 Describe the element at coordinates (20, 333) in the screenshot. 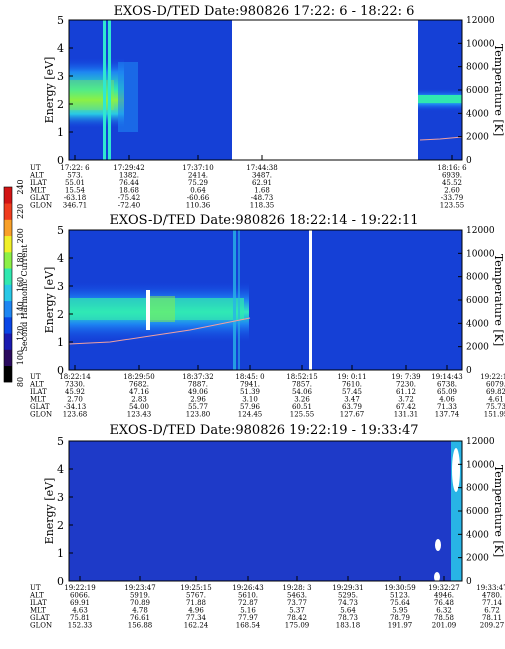

I see `colorbar-tick-label: 120` at that location.